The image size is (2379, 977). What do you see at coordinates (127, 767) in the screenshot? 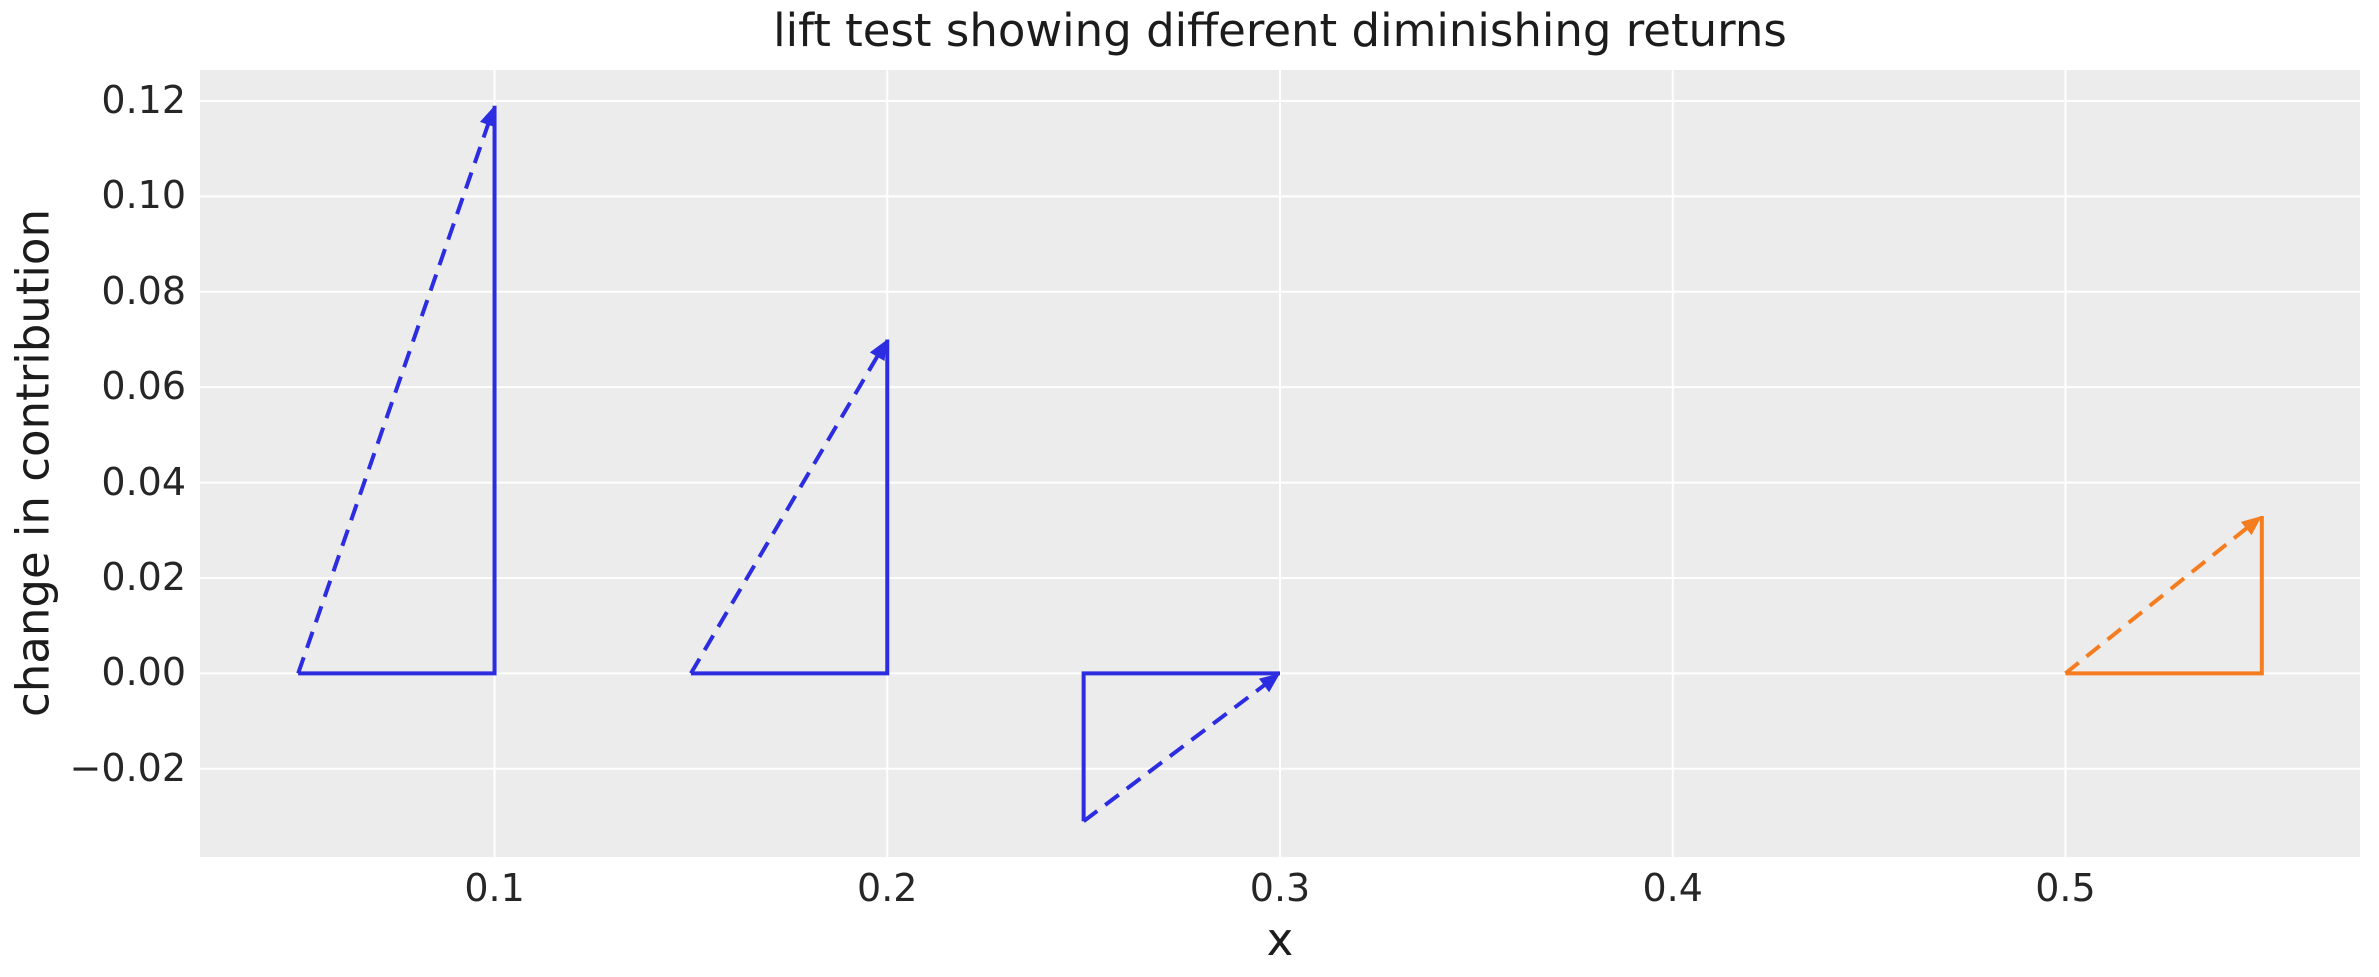
I see `y-tick-label: −0.02` at bounding box center [127, 767].